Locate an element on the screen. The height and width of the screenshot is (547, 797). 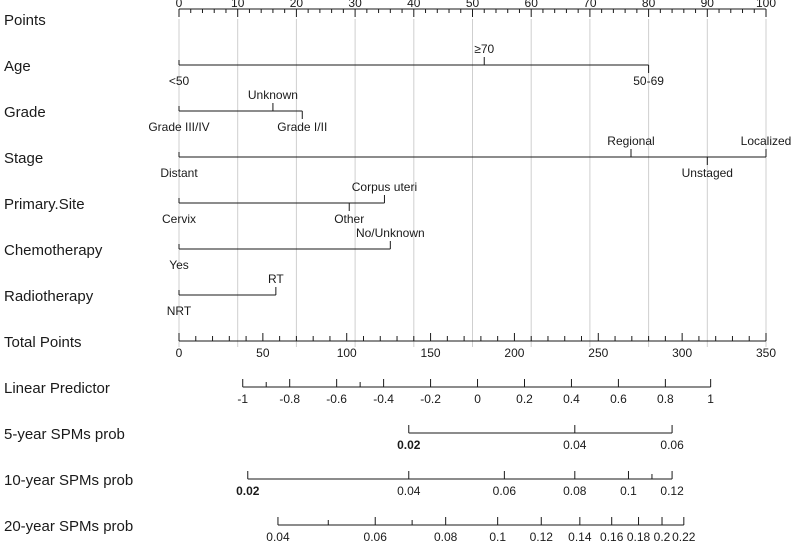
tick-label-1: 1 is located at coordinates (710, 399).